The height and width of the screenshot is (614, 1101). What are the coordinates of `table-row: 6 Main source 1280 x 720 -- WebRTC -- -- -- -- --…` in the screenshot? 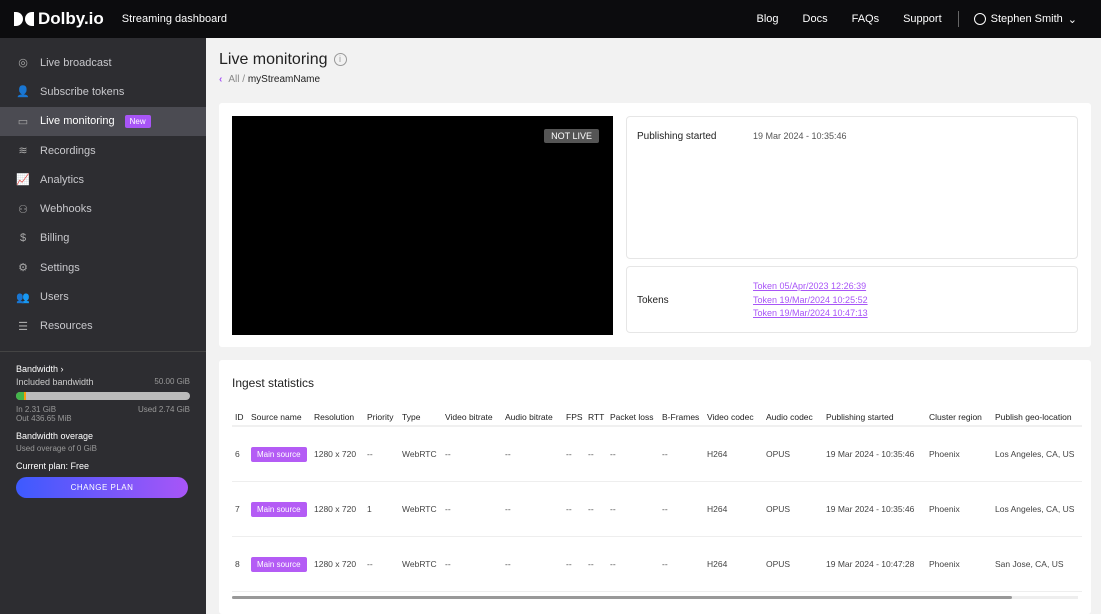 It's located at (657, 454).